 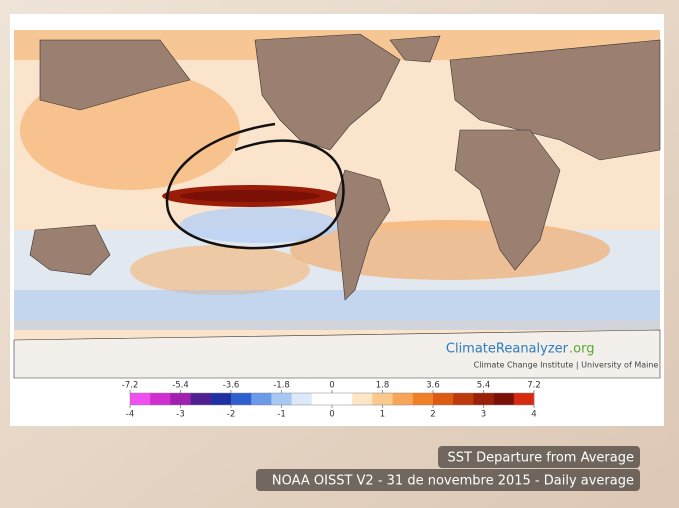 What do you see at coordinates (130, 386) in the screenshot?
I see `tick-label-f: -7.2` at bounding box center [130, 386].